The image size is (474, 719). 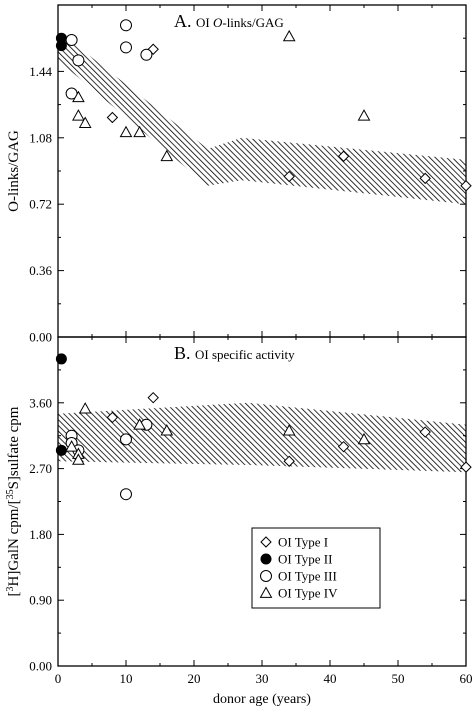 I want to click on legend-box, so click(x=316, y=568).